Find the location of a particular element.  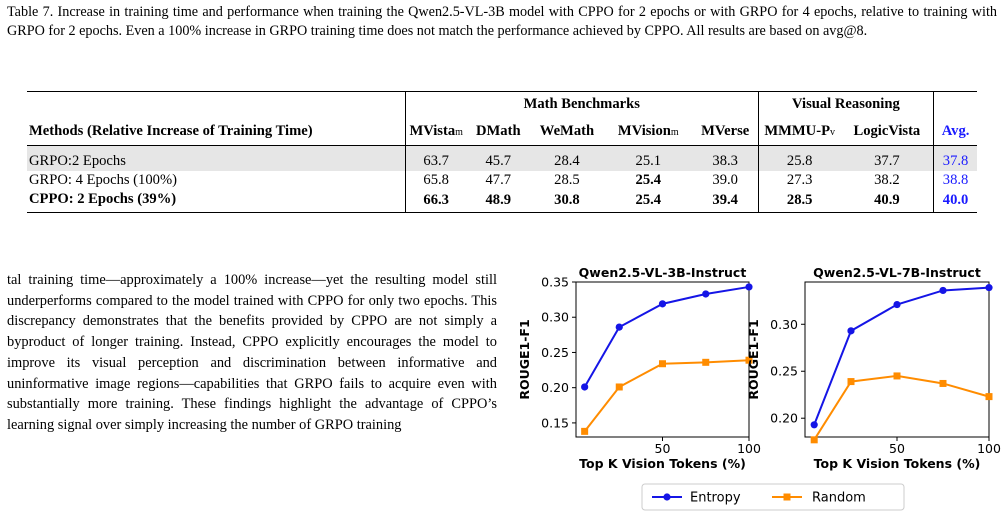

cell-avg: 37.8 is located at coordinates (955, 158).